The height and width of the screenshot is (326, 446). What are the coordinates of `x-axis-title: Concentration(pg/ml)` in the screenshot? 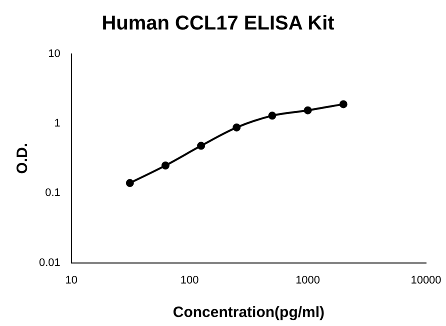 It's located at (248, 313).